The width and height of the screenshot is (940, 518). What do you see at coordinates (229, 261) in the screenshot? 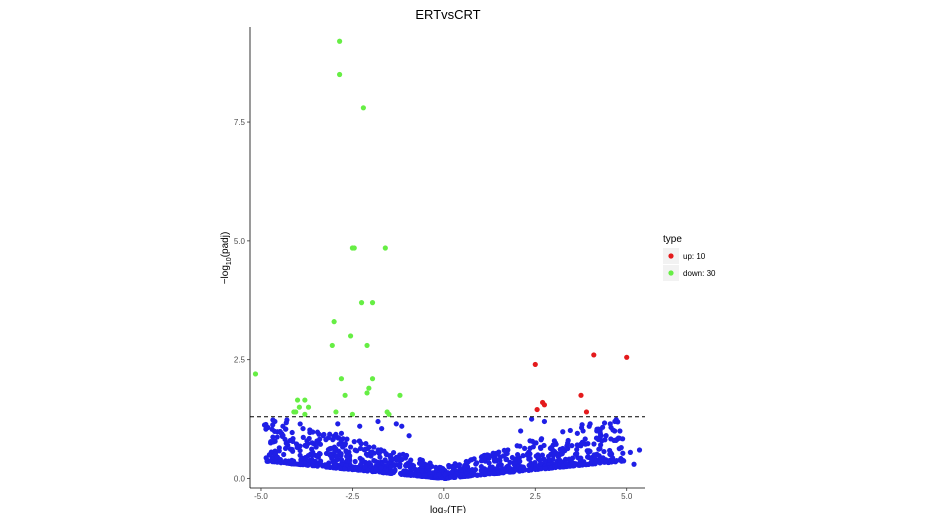
I see `y-axis-title-subscript: 10` at bounding box center [229, 261].